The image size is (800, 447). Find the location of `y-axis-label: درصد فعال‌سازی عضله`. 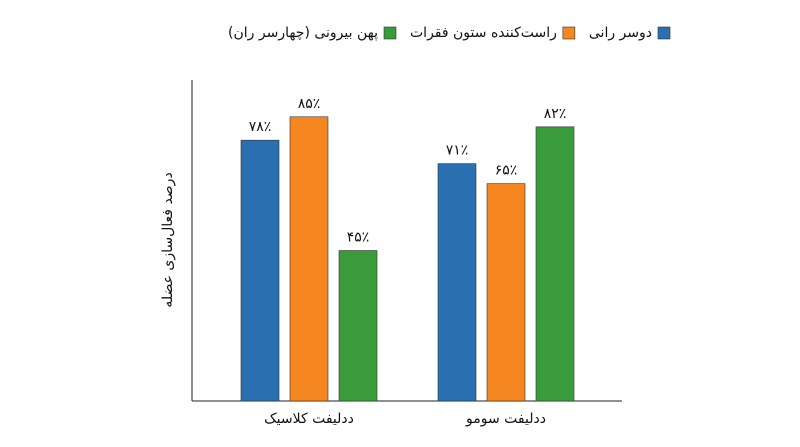

y-axis-label: درصد فعال‌سازی عضله is located at coordinates (168, 239).